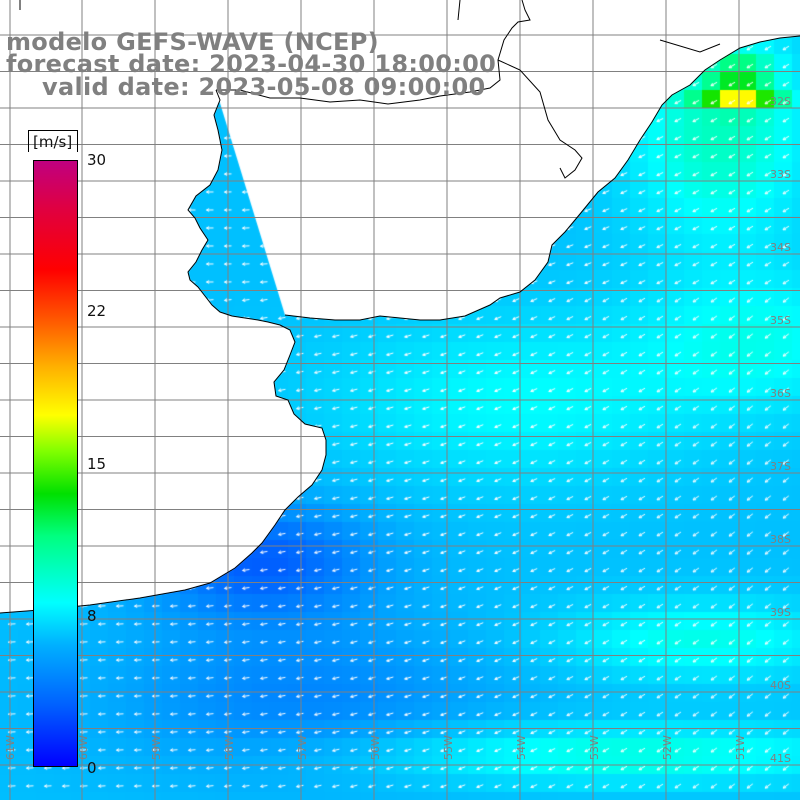 The height and width of the screenshot is (800, 800). I want to click on longitude-label: 57W, so click(302, 747).